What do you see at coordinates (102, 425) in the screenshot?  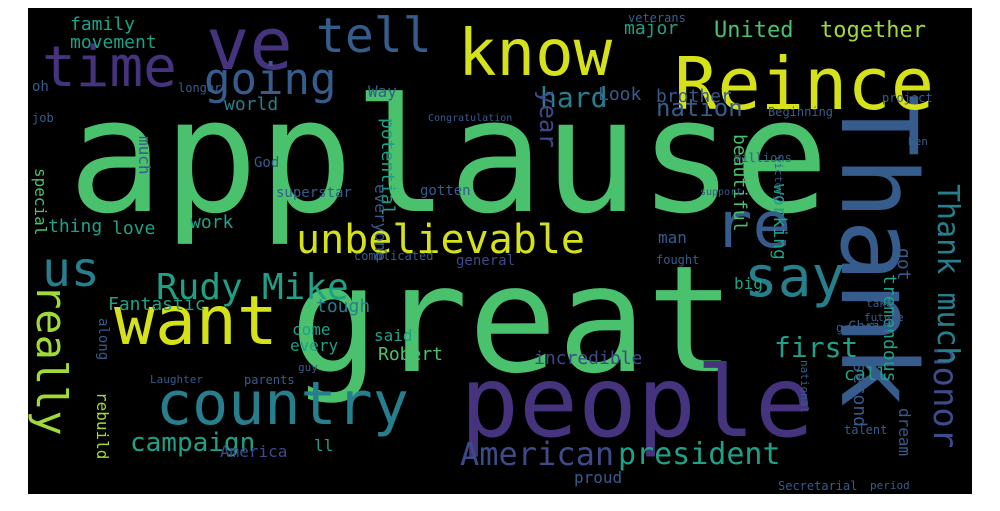 I see `word-rebuild: rebuild` at bounding box center [102, 425].